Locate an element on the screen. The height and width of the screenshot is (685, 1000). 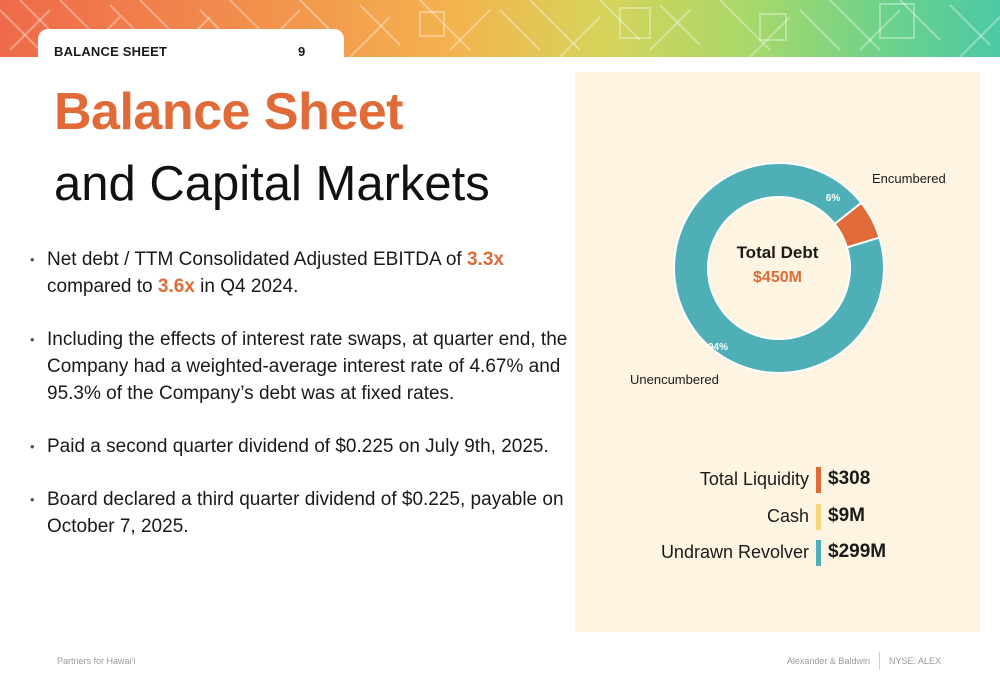
bullet-text: compared to is located at coordinates (102, 286).